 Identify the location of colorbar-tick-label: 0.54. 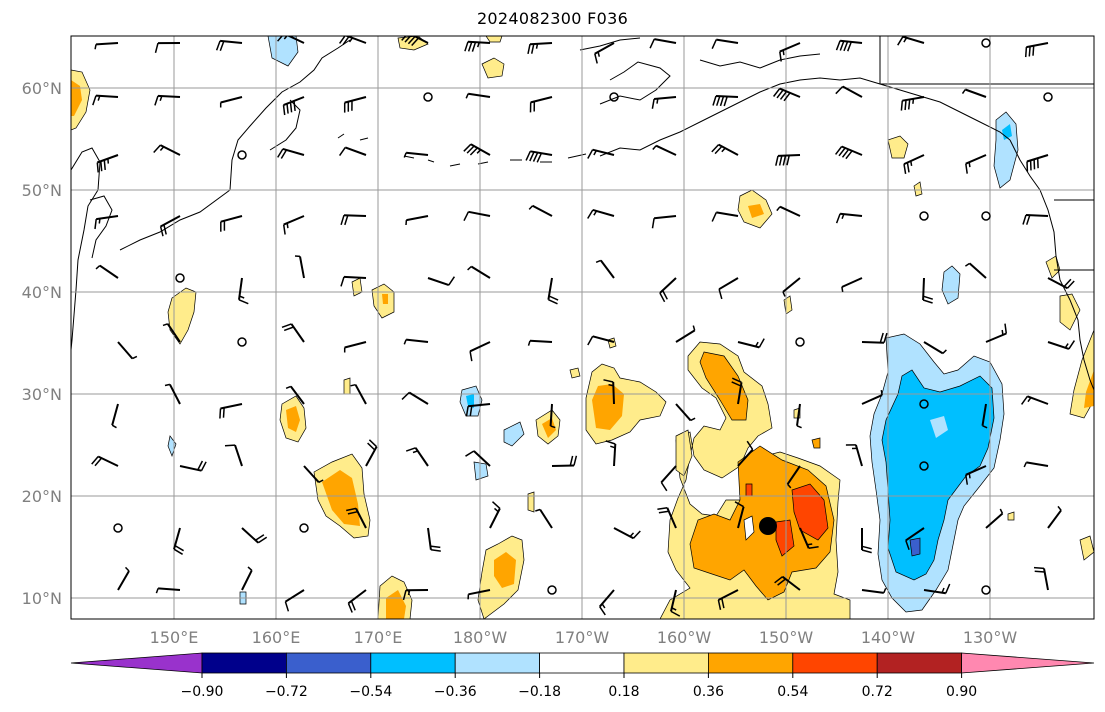
(792, 692).